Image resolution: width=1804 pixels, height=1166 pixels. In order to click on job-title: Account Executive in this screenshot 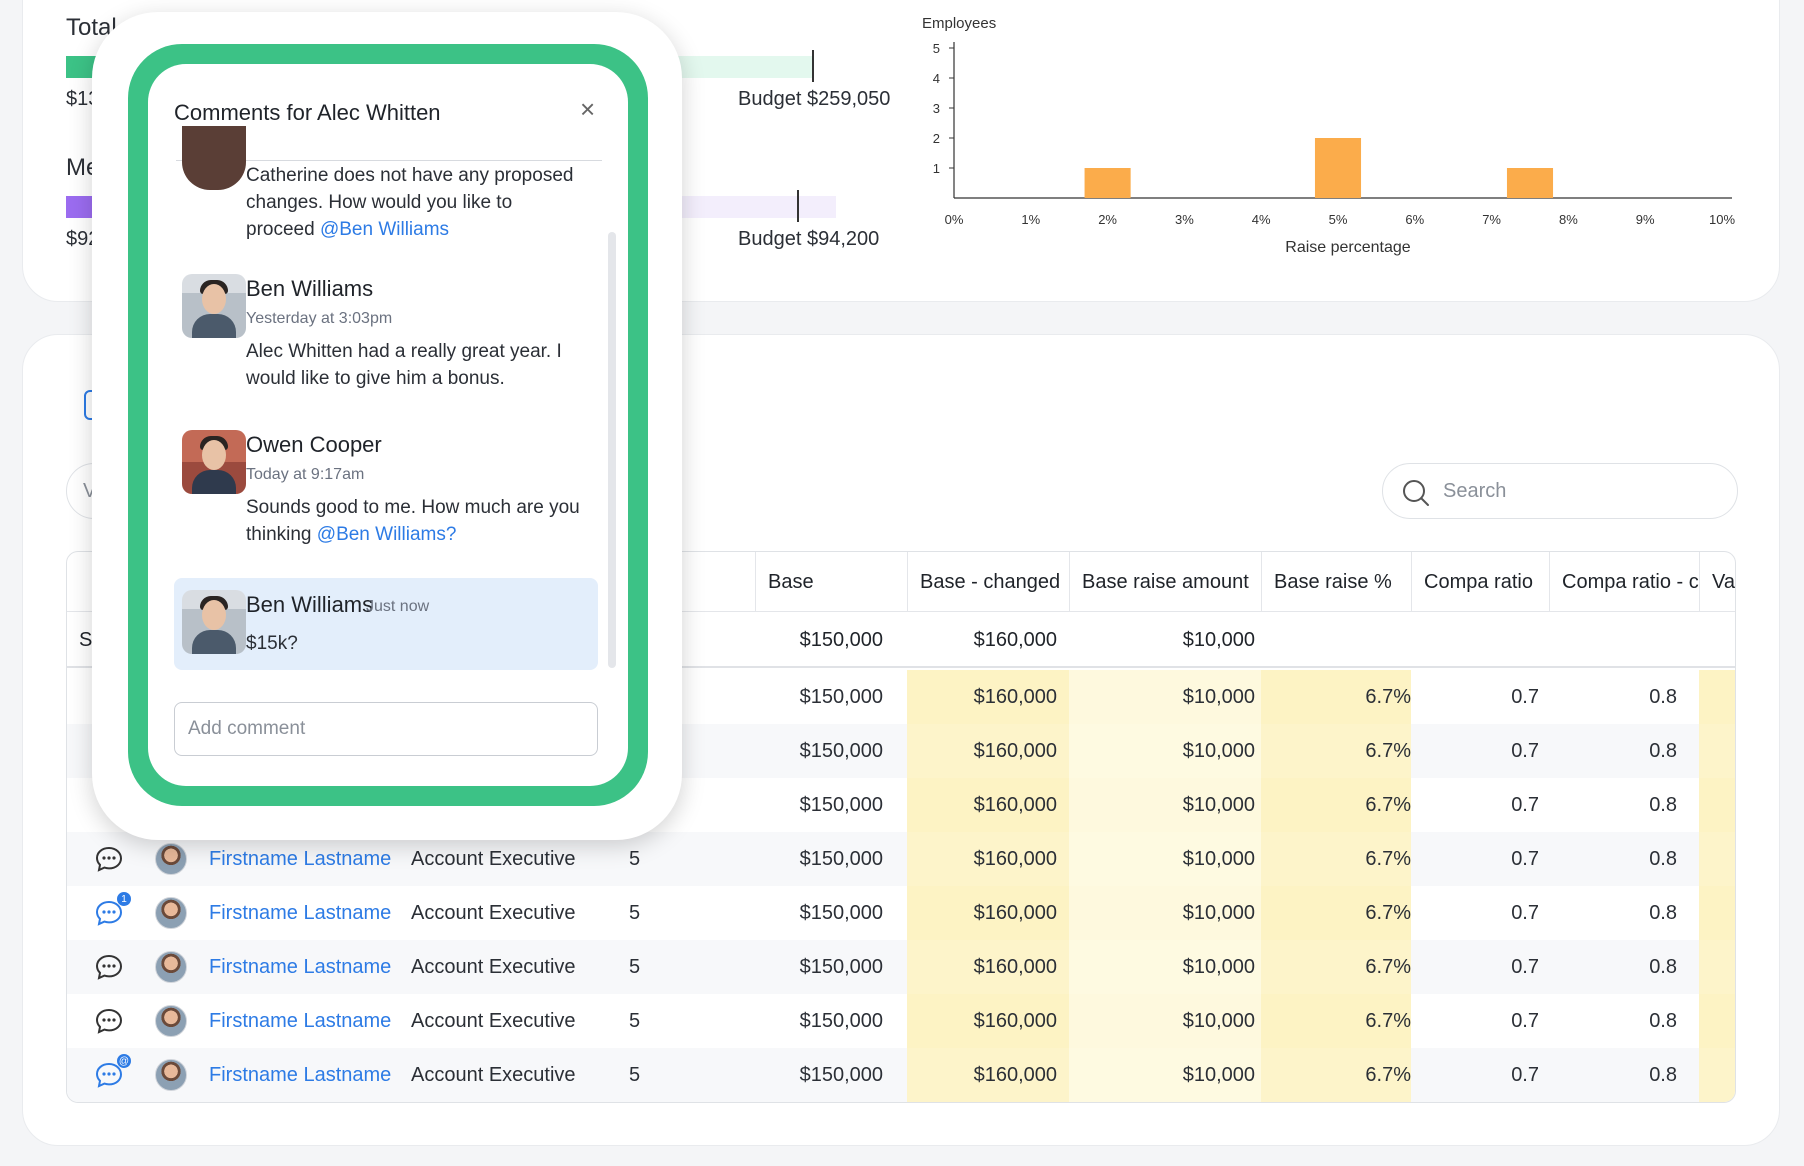, I will do `click(493, 1020)`.